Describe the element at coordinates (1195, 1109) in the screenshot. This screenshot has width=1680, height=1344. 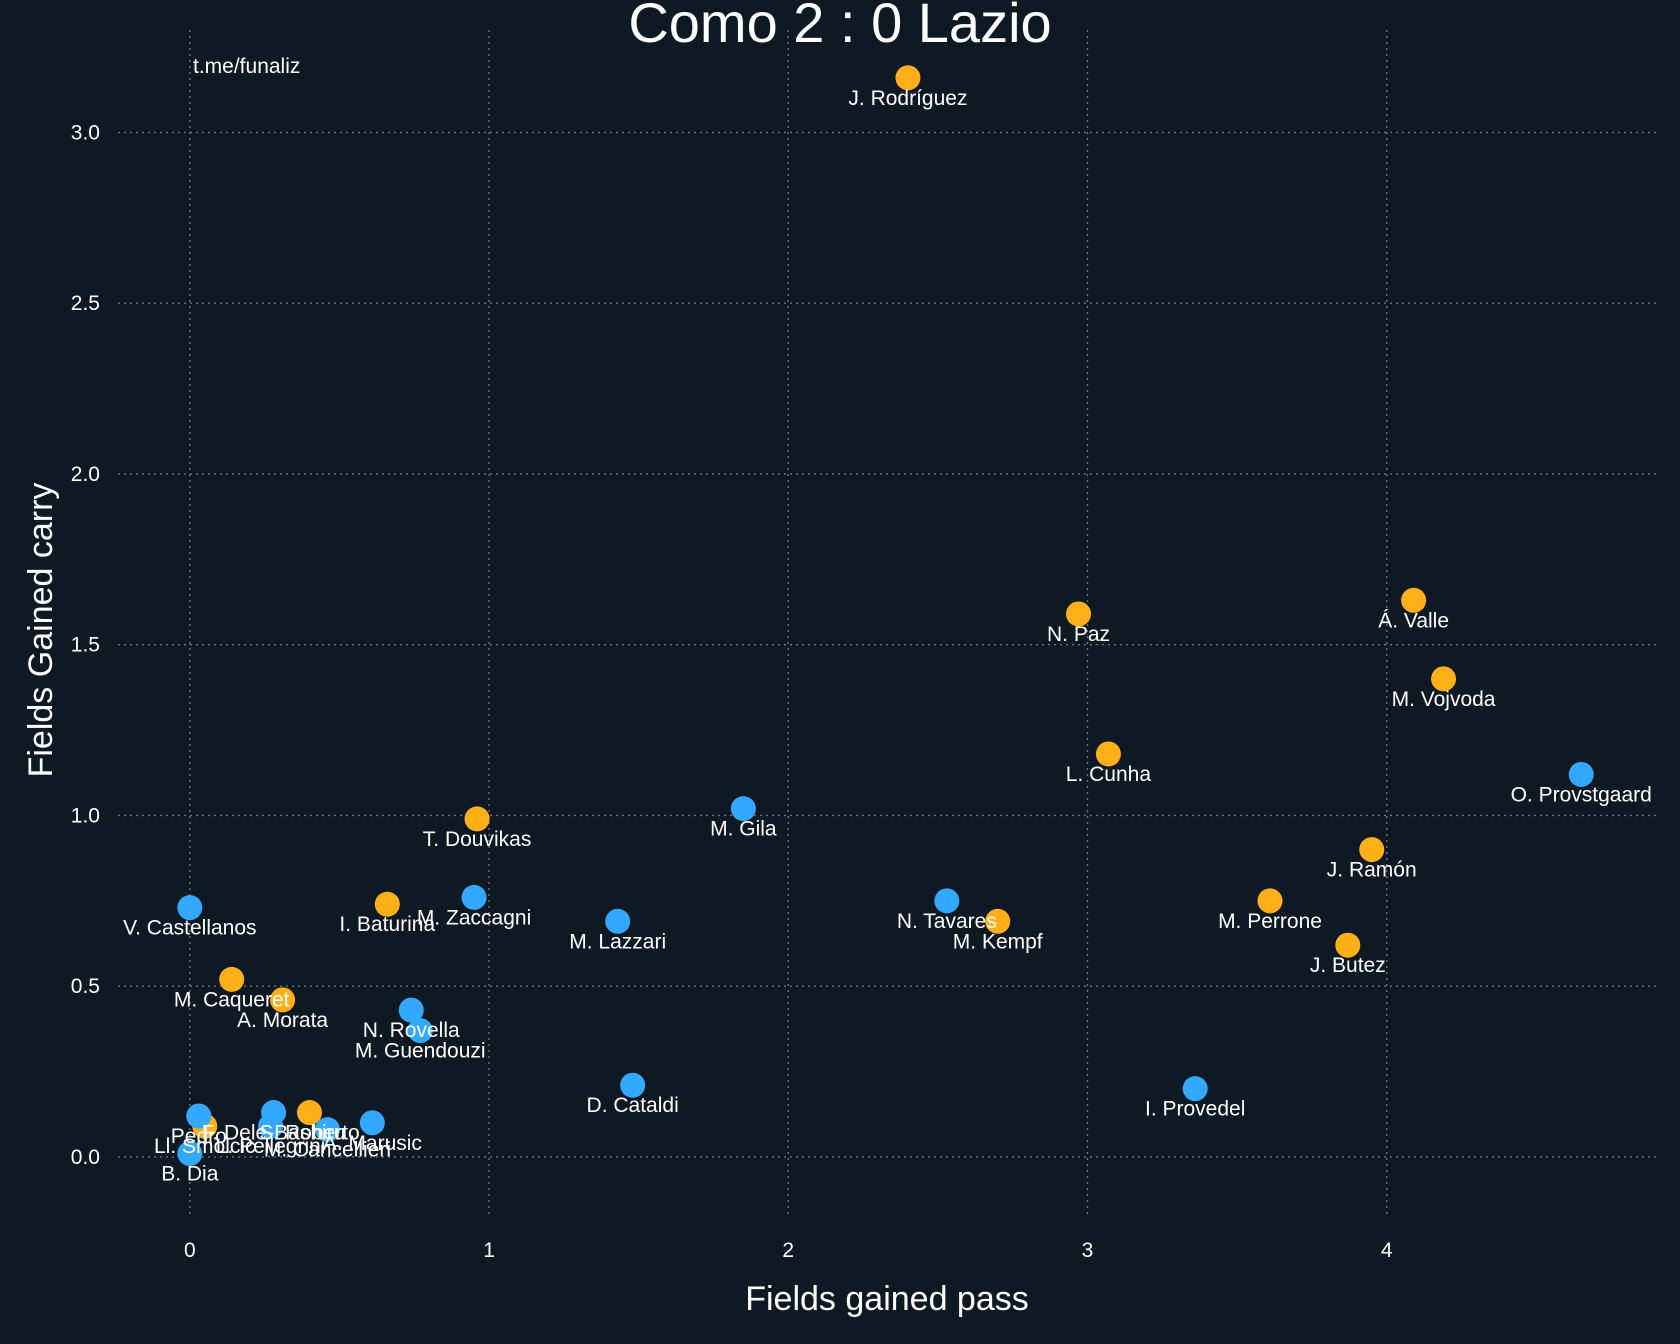
I see `point-label: I. Provedel` at that location.